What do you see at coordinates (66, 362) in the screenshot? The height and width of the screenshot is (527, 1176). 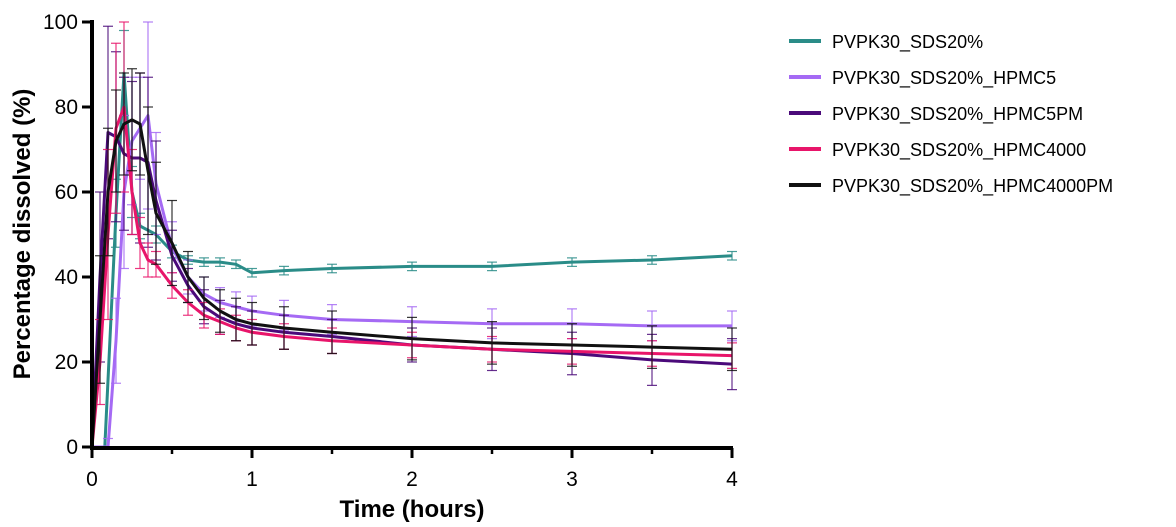 I see `y-tick-label: 20` at bounding box center [66, 362].